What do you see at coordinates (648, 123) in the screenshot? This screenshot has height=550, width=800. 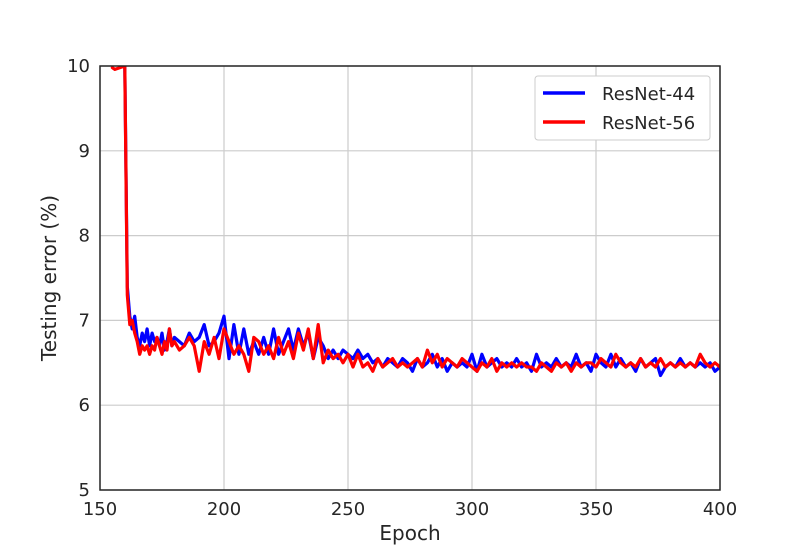 I see `legend-label-resnet-56: ResNet-56` at bounding box center [648, 123].